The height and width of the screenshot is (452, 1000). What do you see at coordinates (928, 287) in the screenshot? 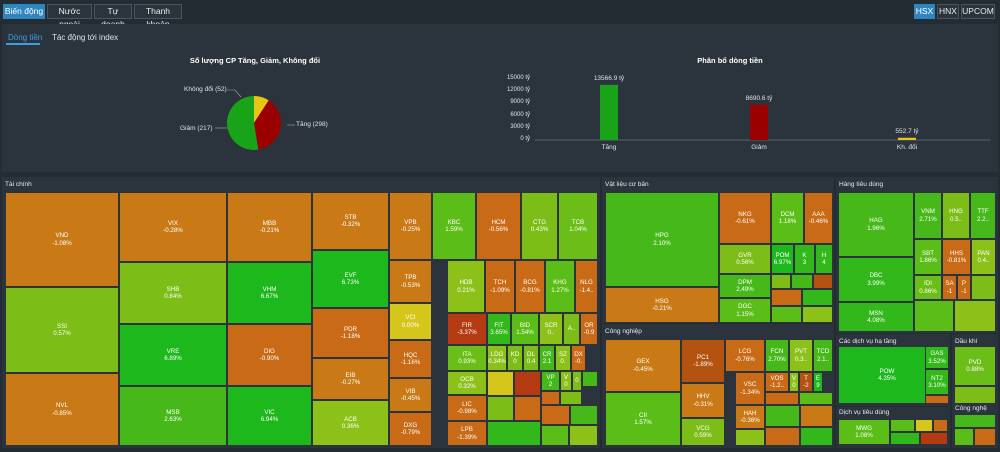
I see `stock-tile-idi: IDI 0.86%` at bounding box center [928, 287].